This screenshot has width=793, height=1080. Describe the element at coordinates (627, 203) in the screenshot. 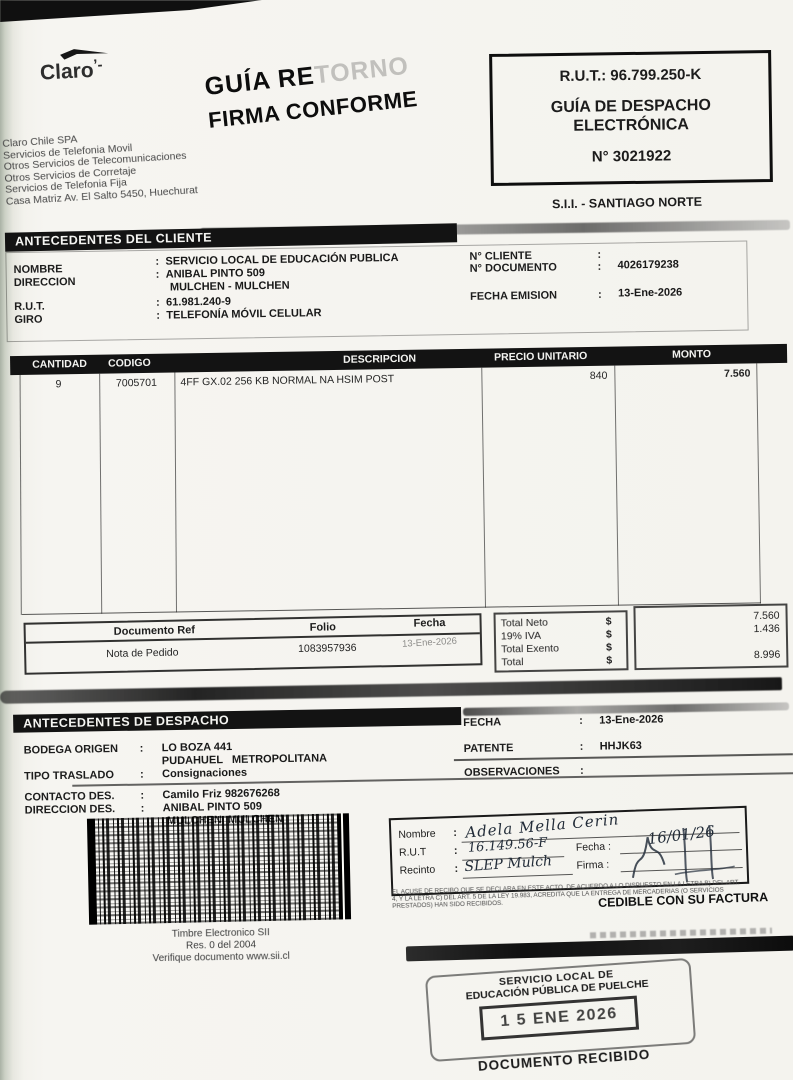

I see `sii-office: S.I.I. - SANTIAGO NORTE` at that location.